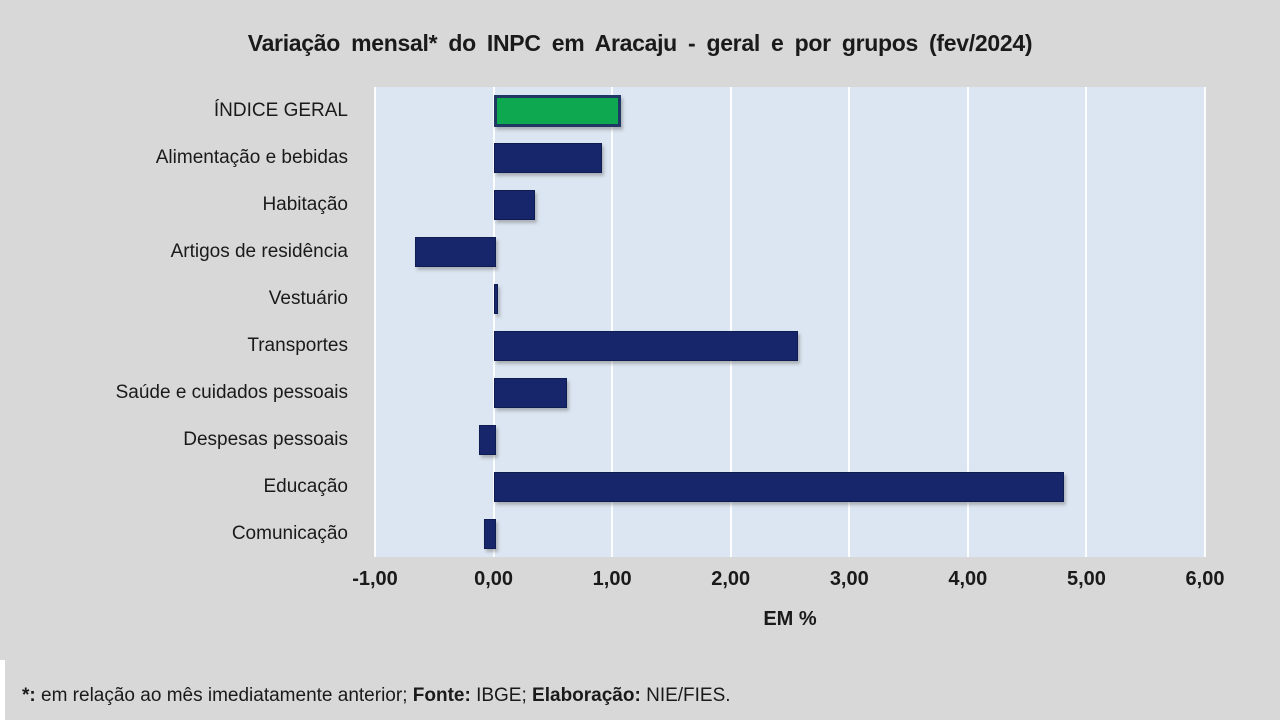 Image resolution: width=1280 pixels, height=720 pixels. Describe the element at coordinates (849, 579) in the screenshot. I see `x-tick-label: 3,00` at that location.